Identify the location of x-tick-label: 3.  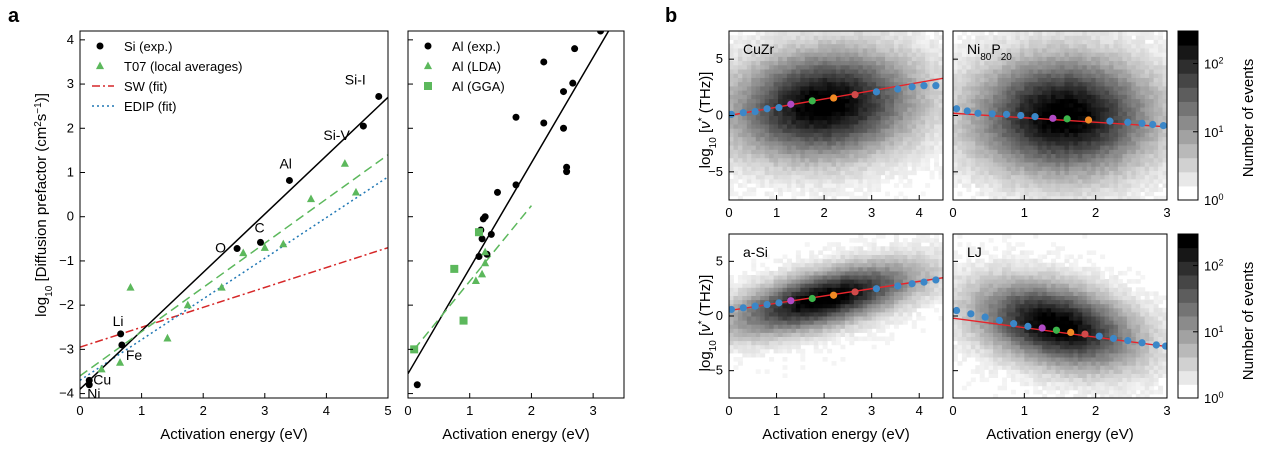
(871, 212).